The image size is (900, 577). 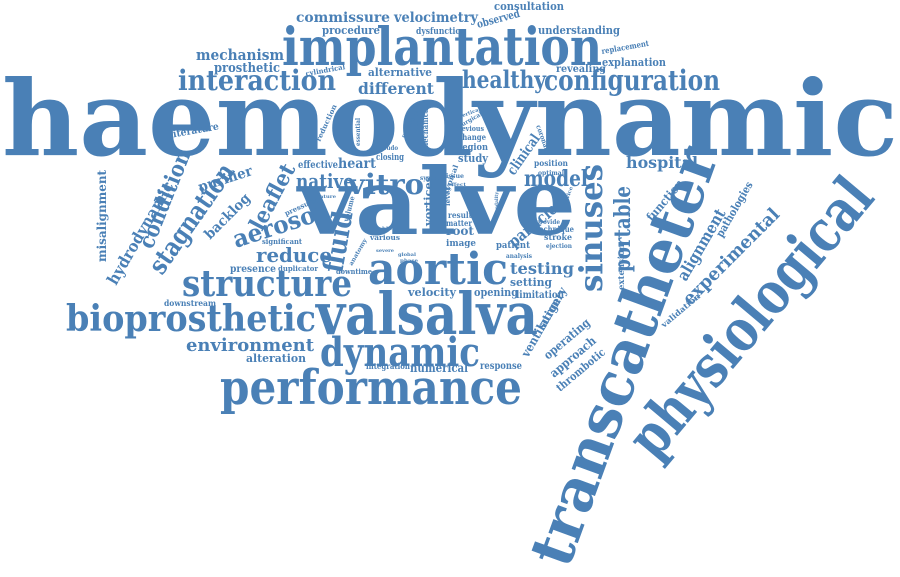 What do you see at coordinates (441, 32) in the screenshot?
I see `word-dysfunction: dysfunction` at bounding box center [441, 32].